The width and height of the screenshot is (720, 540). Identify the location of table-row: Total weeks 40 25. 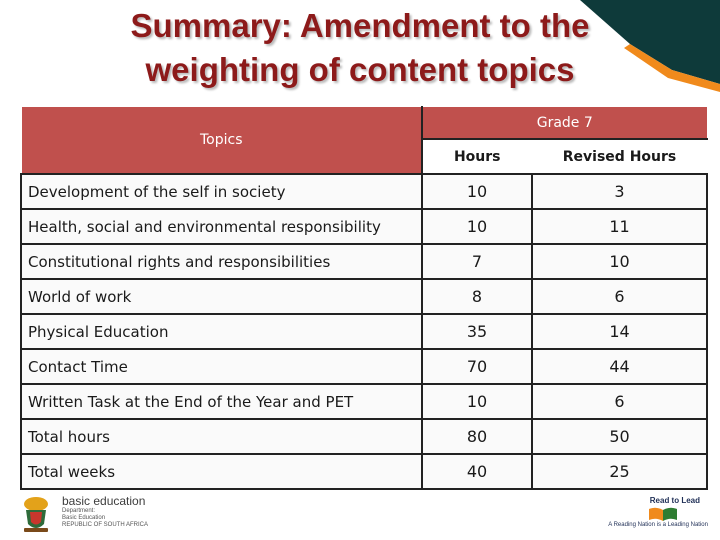
(364, 471).